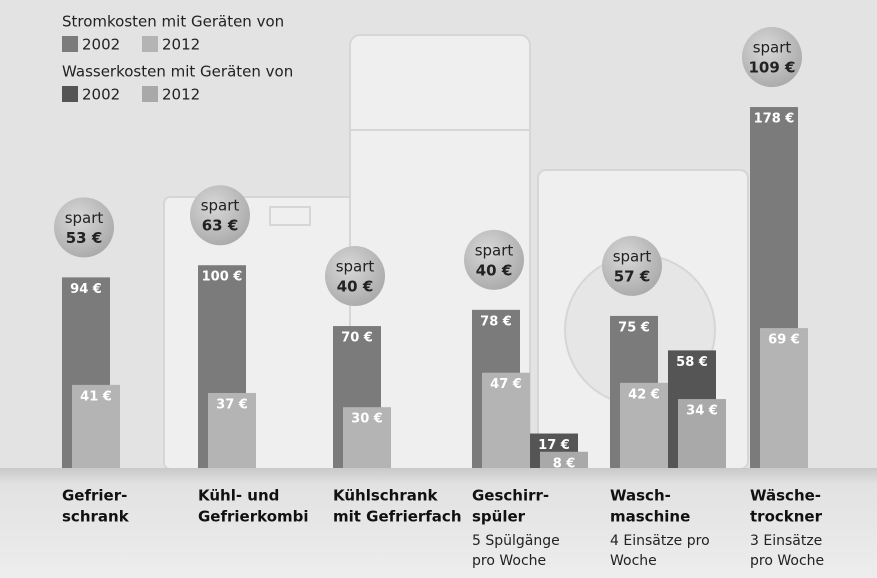 The width and height of the screenshot is (877, 578). Describe the element at coordinates (772, 68) in the screenshot. I see `savings-value: 109 €` at that location.